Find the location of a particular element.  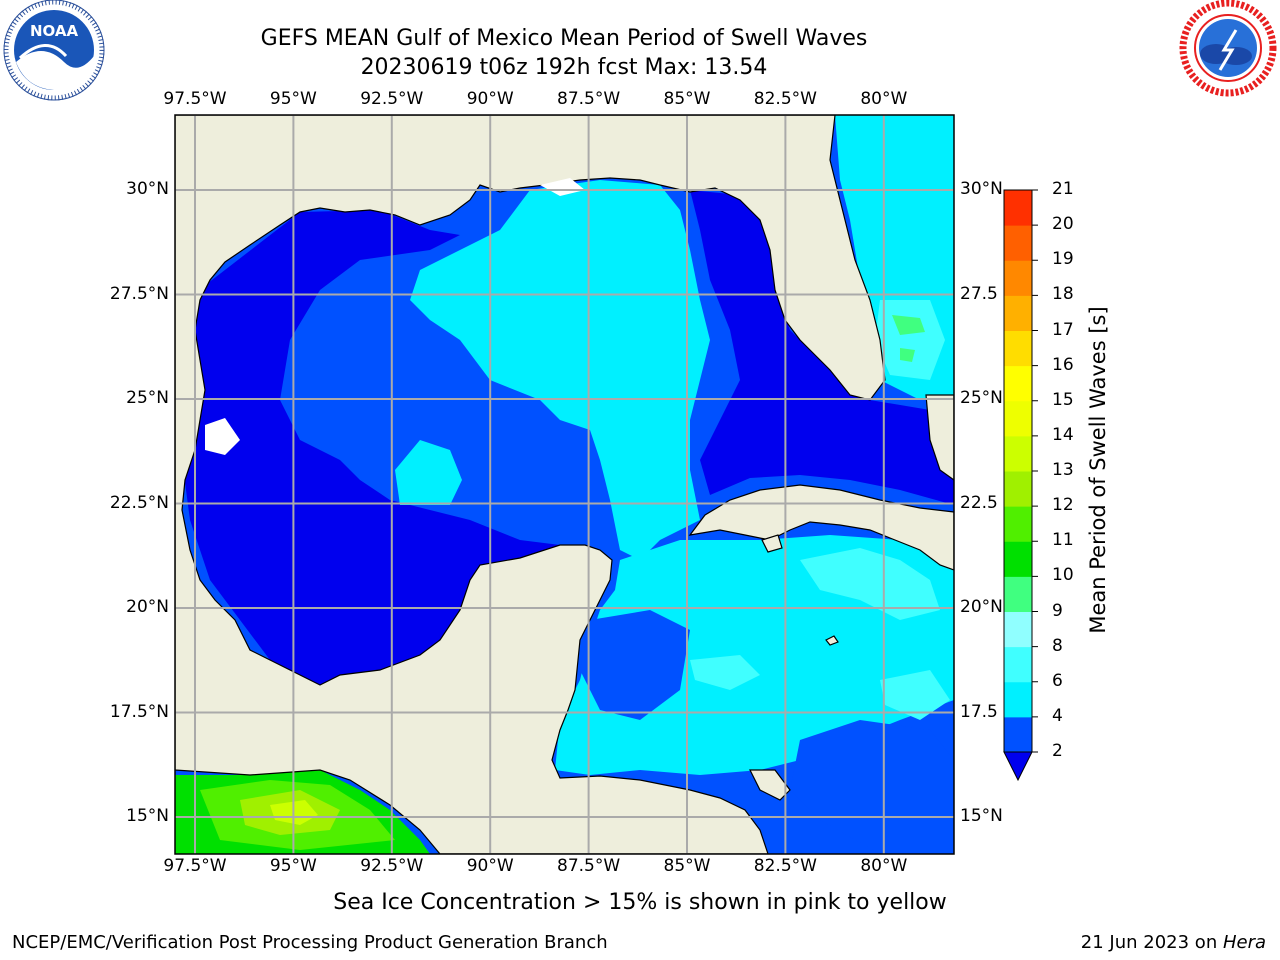

lon-tick-label-bottom: 85°W is located at coordinates (687, 866).